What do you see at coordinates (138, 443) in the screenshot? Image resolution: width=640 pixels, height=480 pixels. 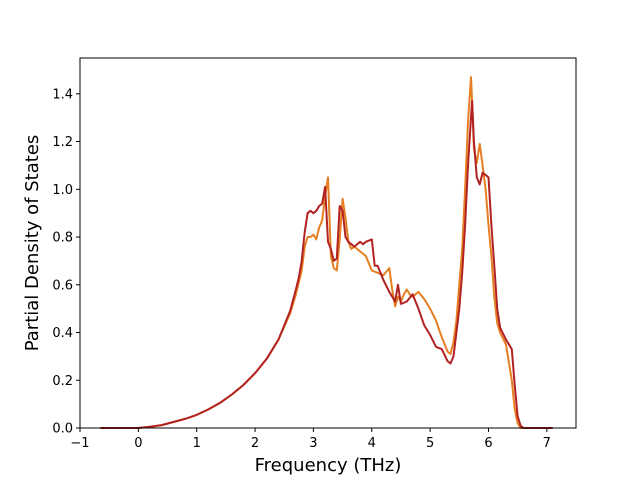 I see `x-tick-label: 0` at bounding box center [138, 443].